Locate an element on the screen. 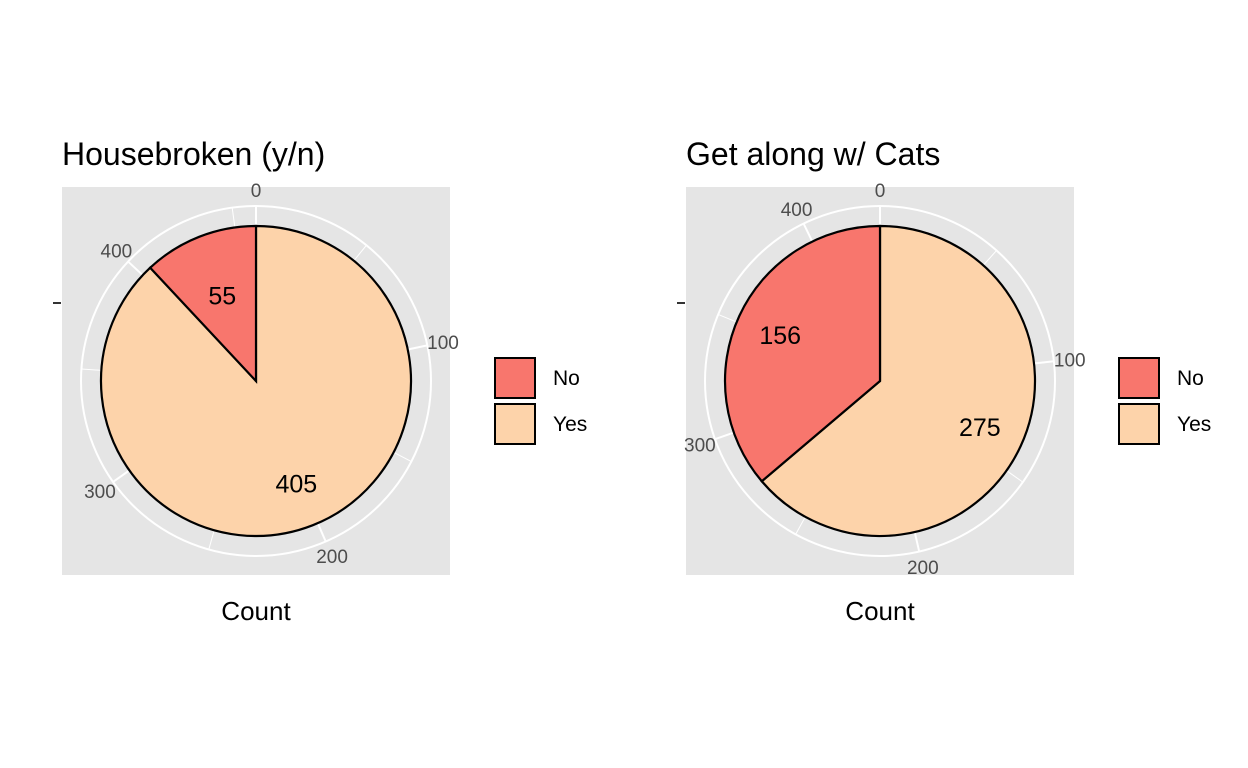 This screenshot has width=1248, height=768. pie-slice-yes is located at coordinates (898, 381).